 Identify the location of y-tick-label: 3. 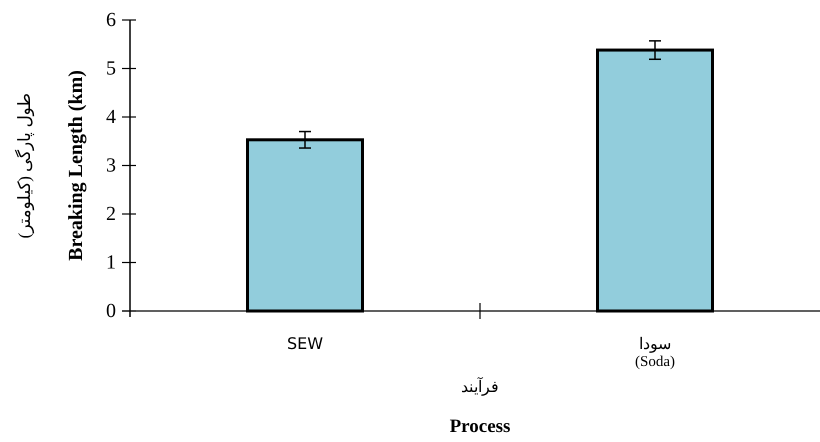
(111, 165).